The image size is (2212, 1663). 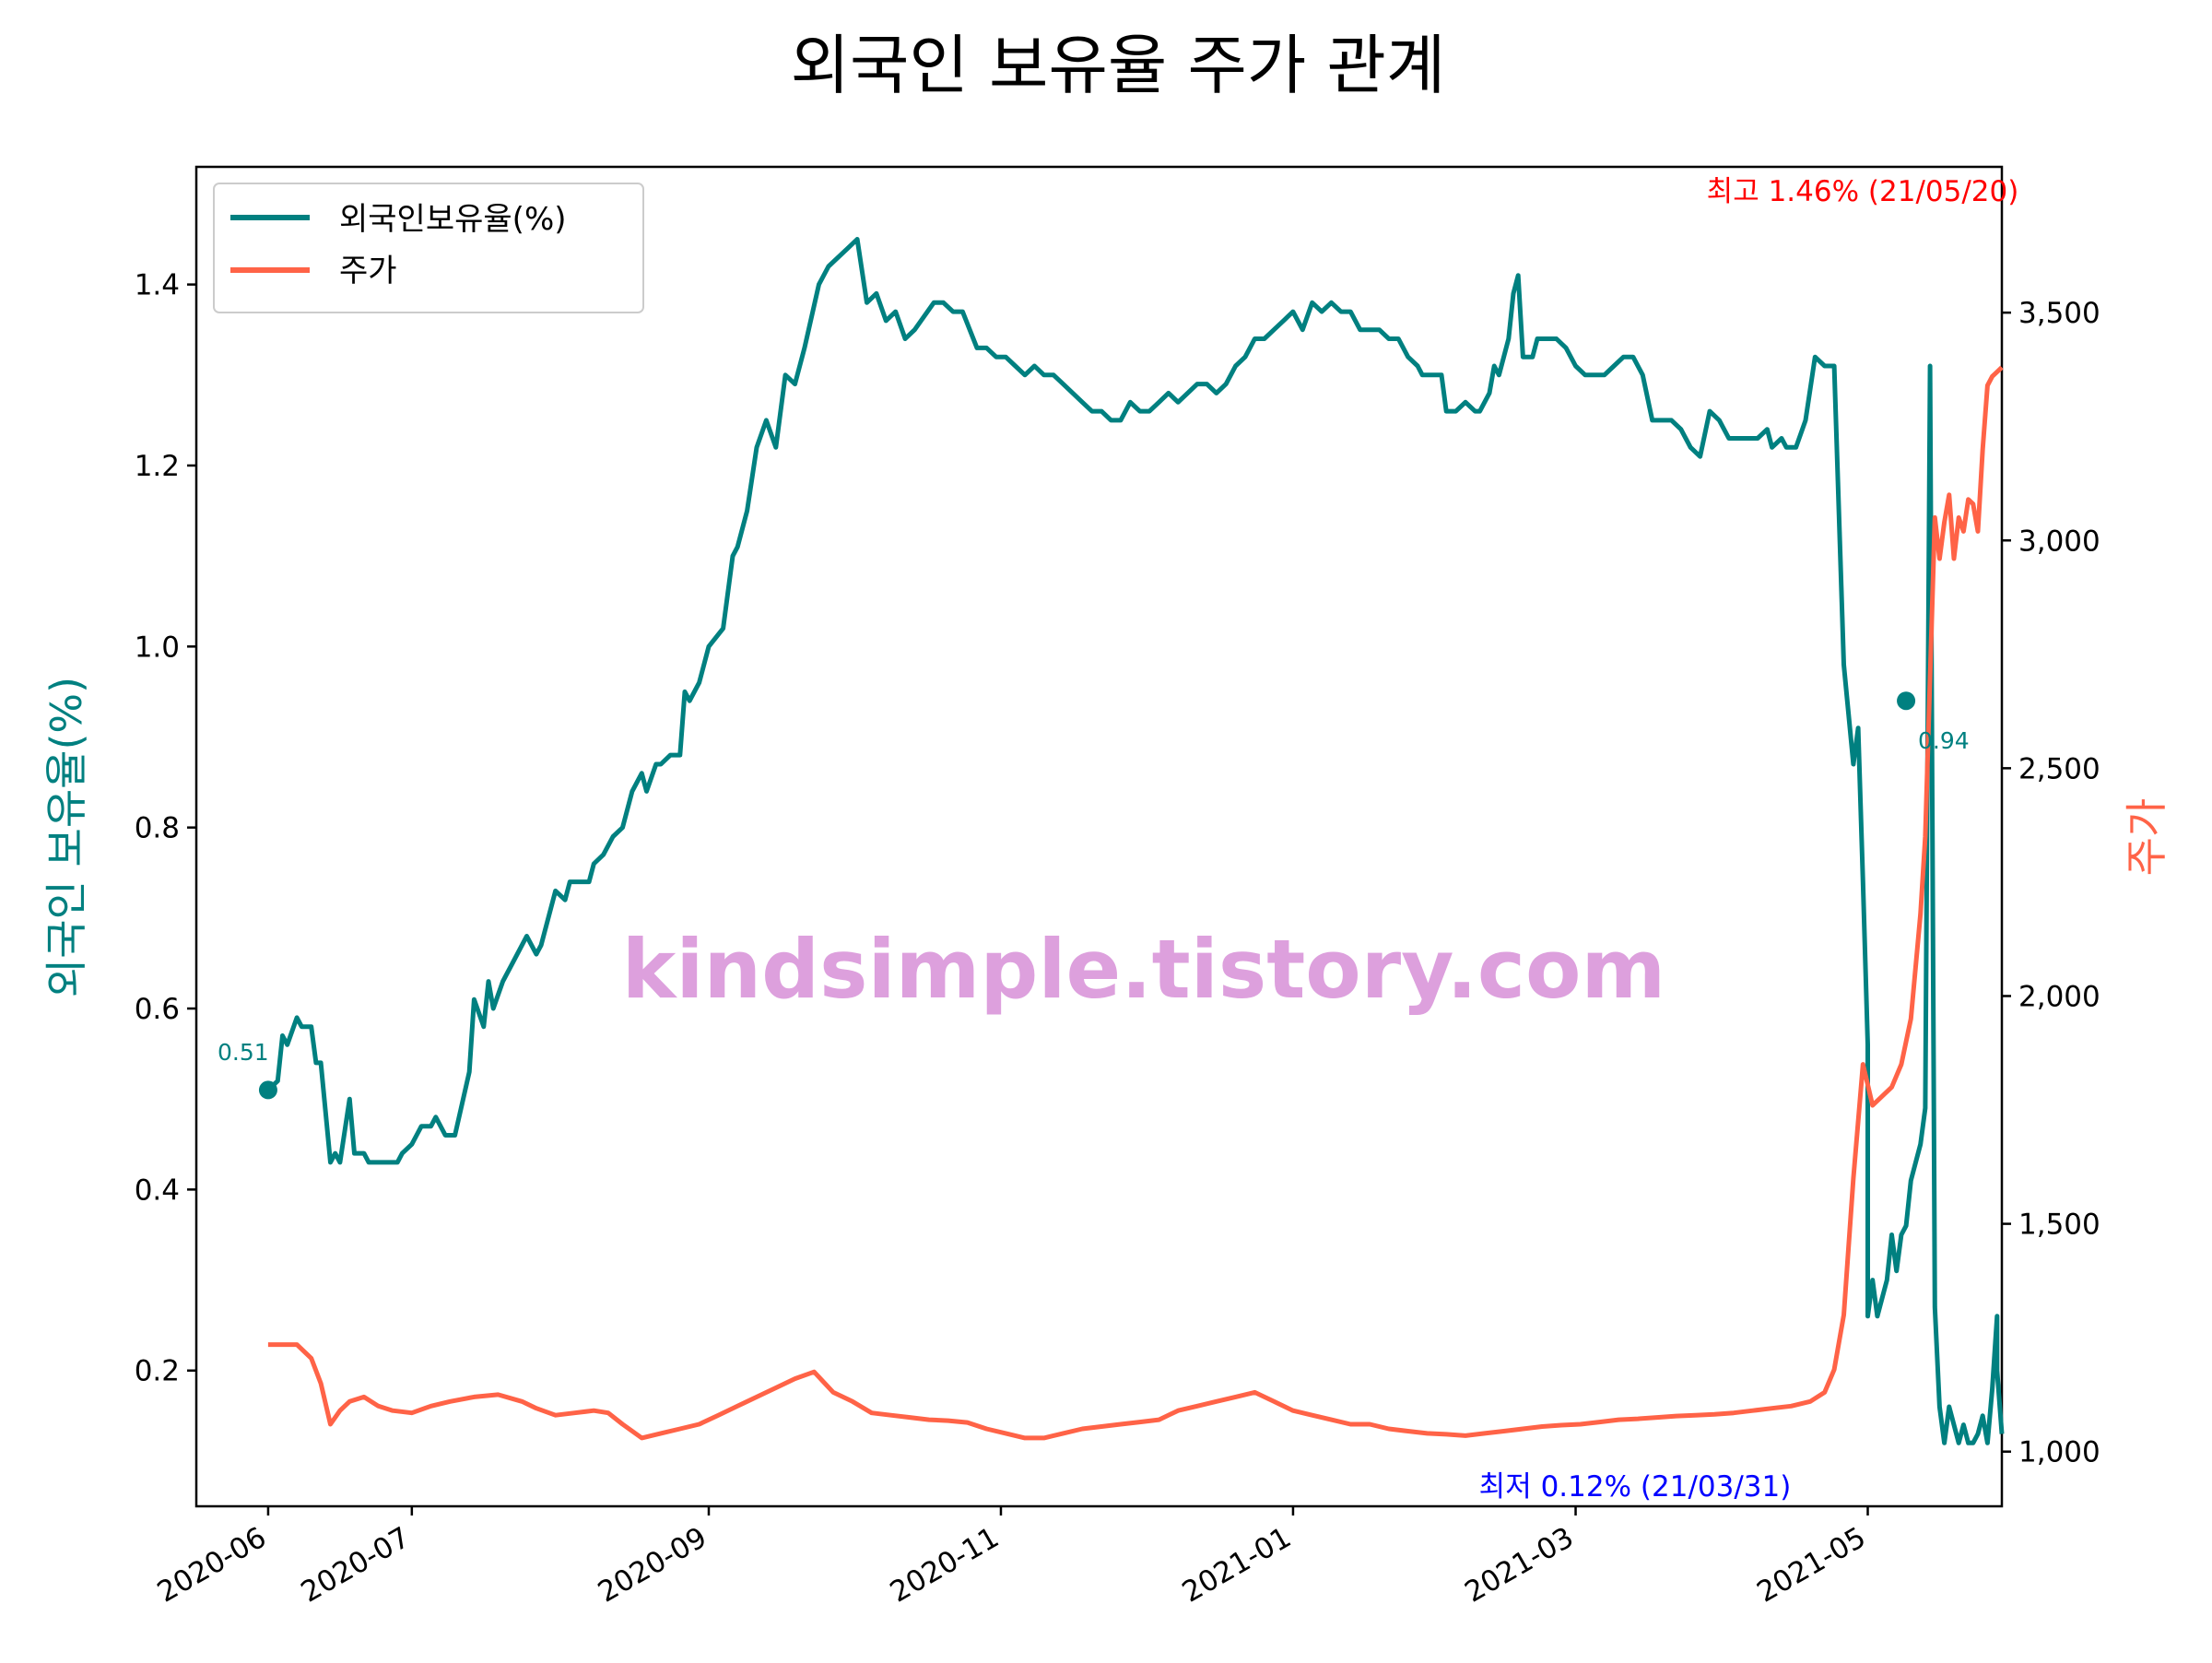 I want to click on left-tick-label: 1.0, so click(x=157, y=647).